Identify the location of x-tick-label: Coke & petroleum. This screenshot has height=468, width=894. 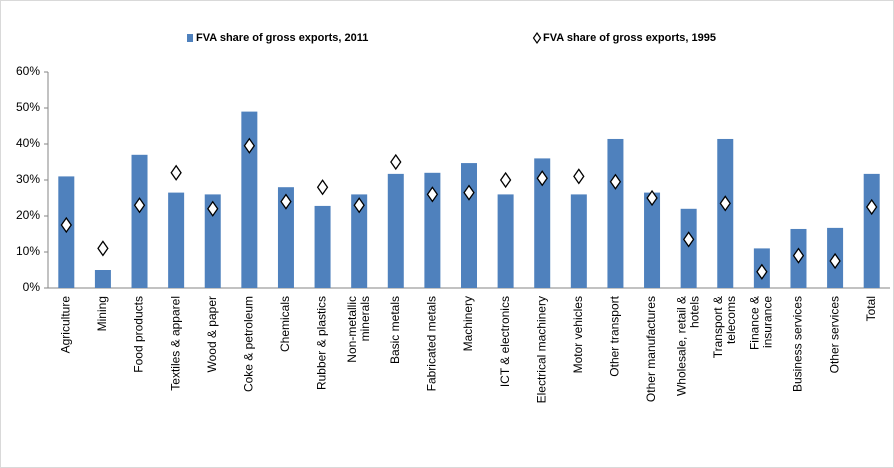
(249, 344).